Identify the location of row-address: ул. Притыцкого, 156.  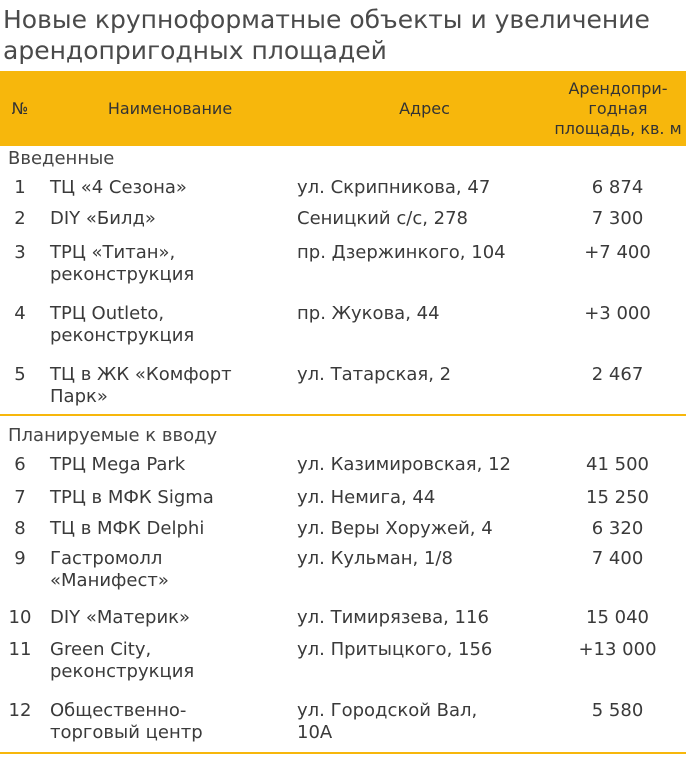
(424, 650).